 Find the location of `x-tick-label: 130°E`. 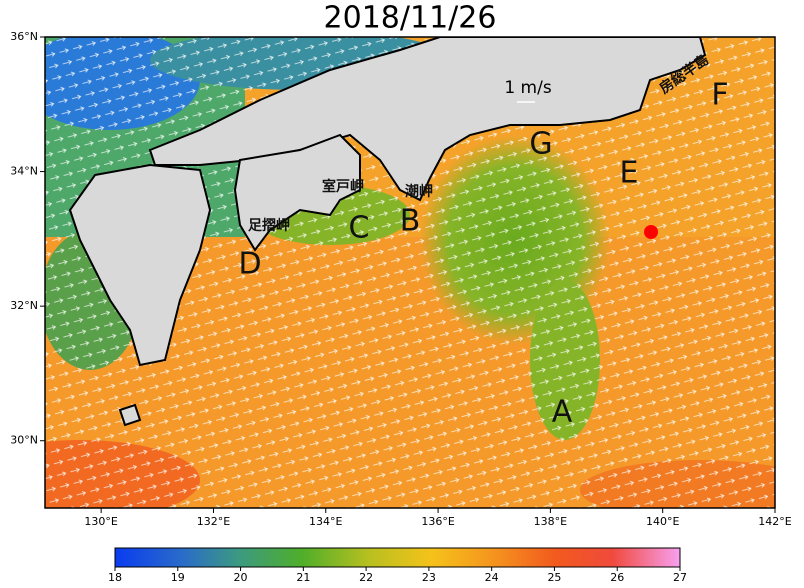

x-tick-label: 130°E is located at coordinates (100, 521).